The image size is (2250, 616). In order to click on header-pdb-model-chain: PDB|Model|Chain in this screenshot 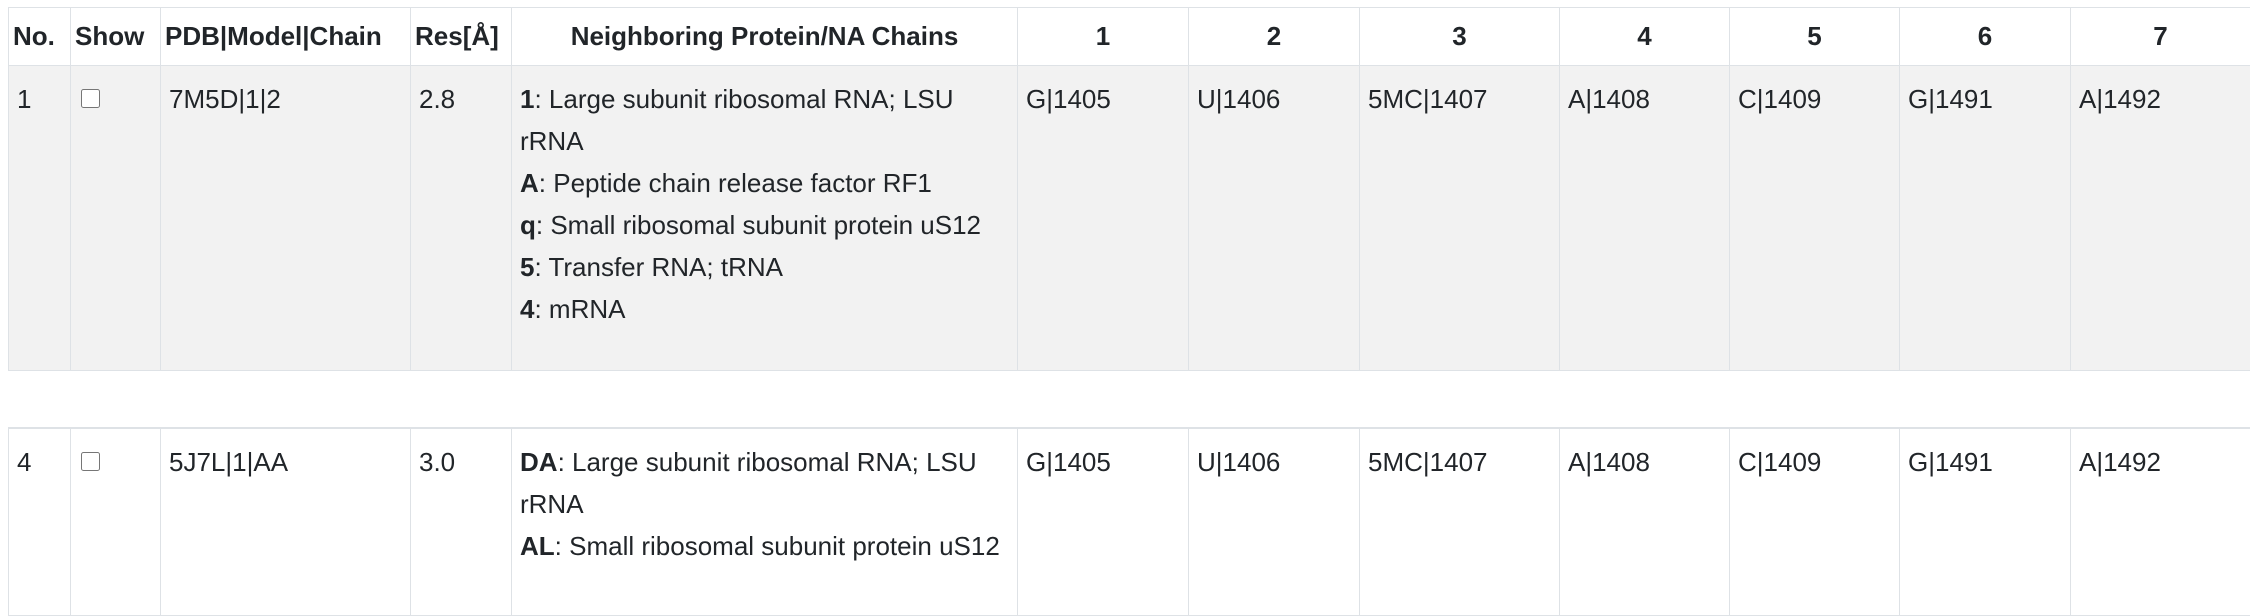, I will do `click(285, 36)`.